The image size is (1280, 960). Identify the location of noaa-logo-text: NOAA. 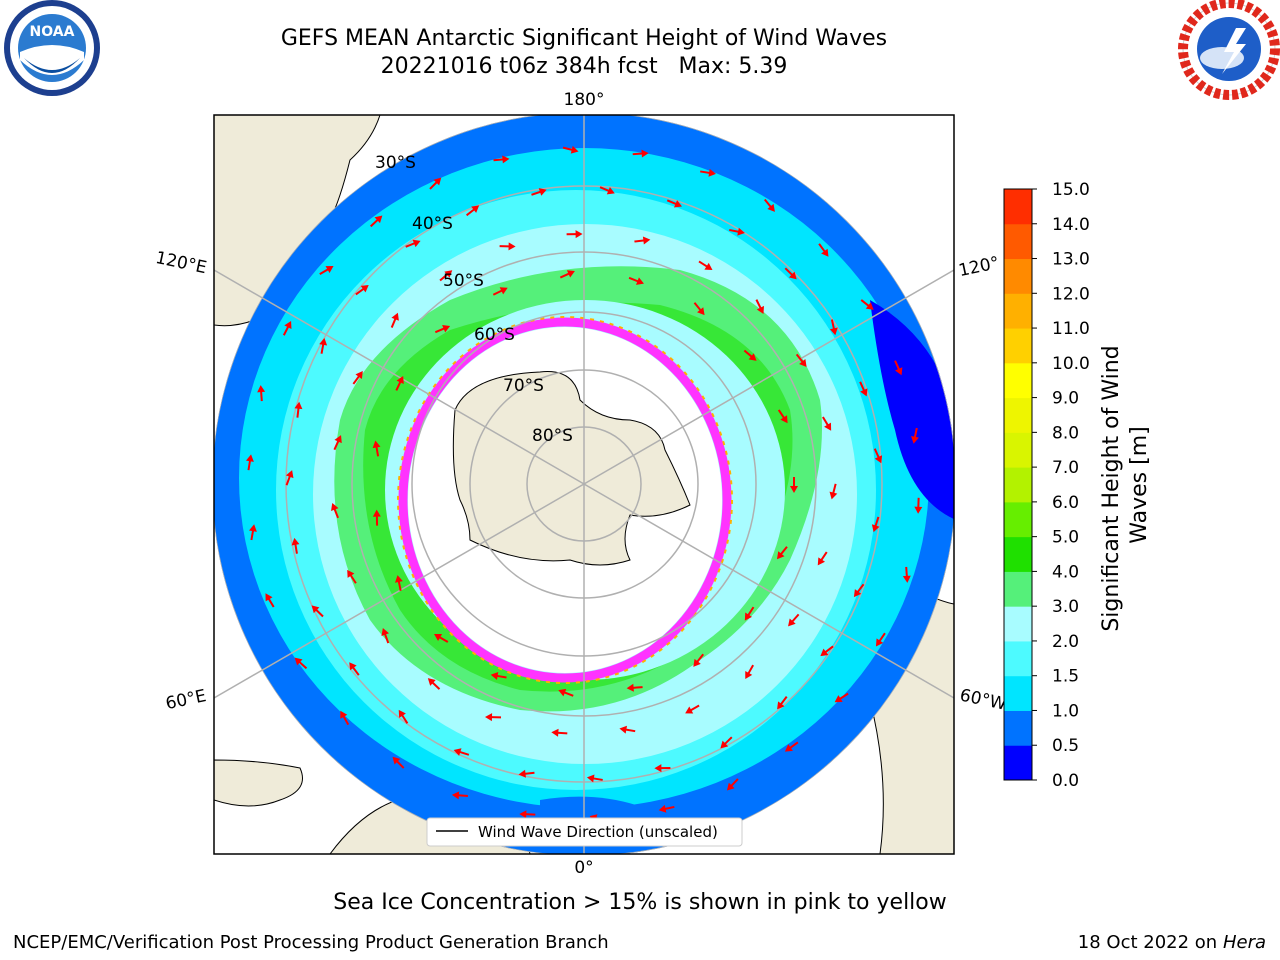
(52, 32).